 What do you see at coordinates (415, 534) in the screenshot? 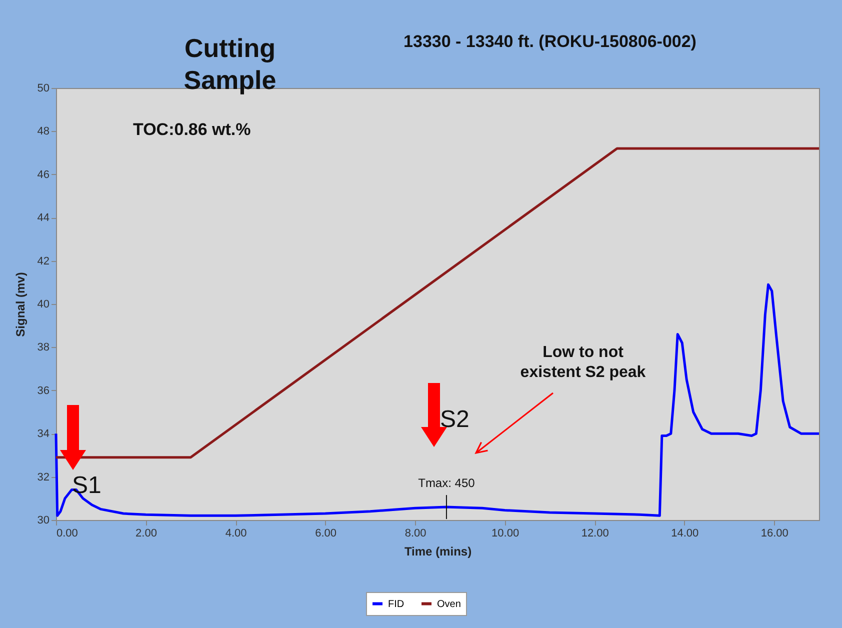
I see `x-tick-label: 8.00` at bounding box center [415, 534].